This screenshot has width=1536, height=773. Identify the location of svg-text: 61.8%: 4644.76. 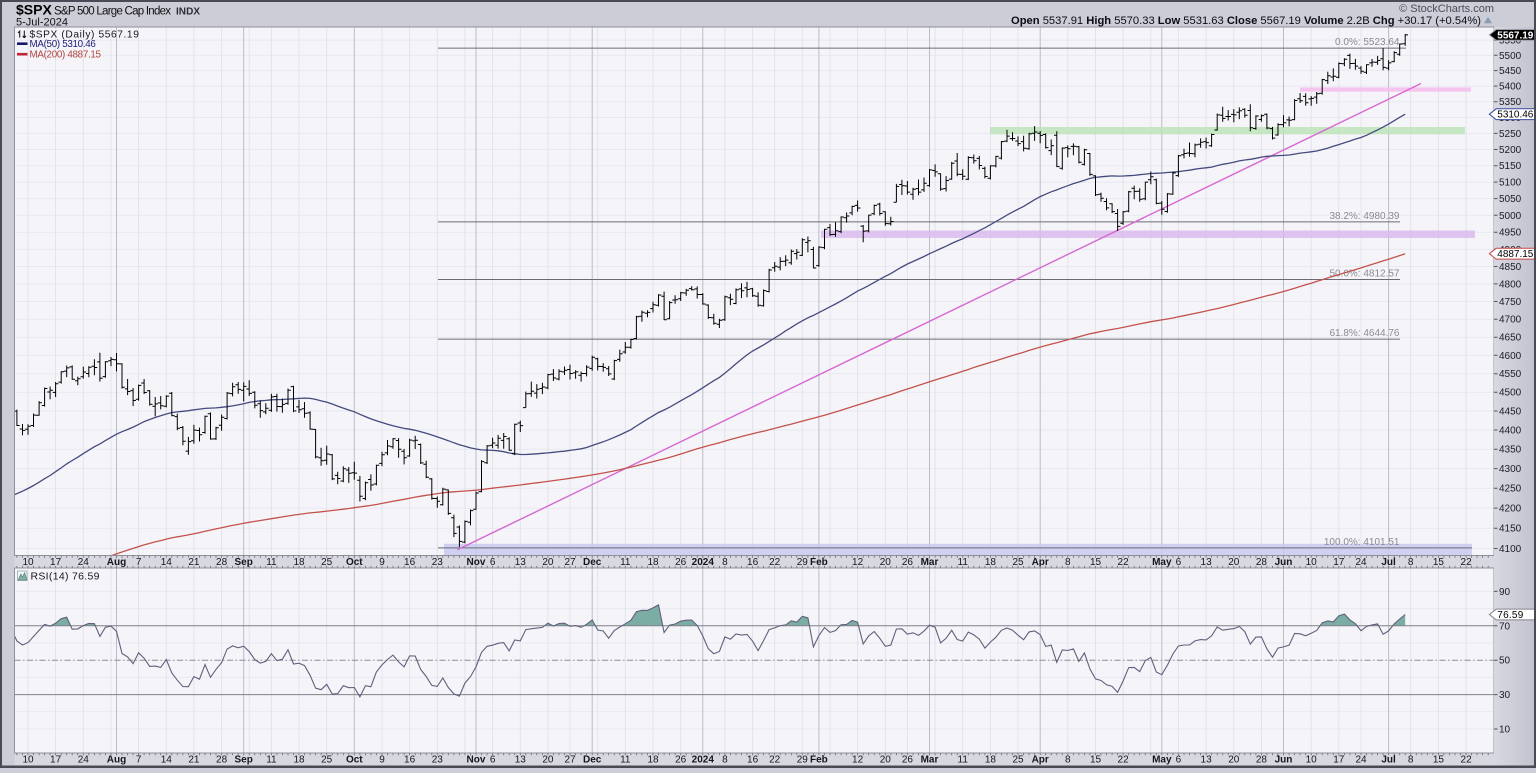
(1364, 333).